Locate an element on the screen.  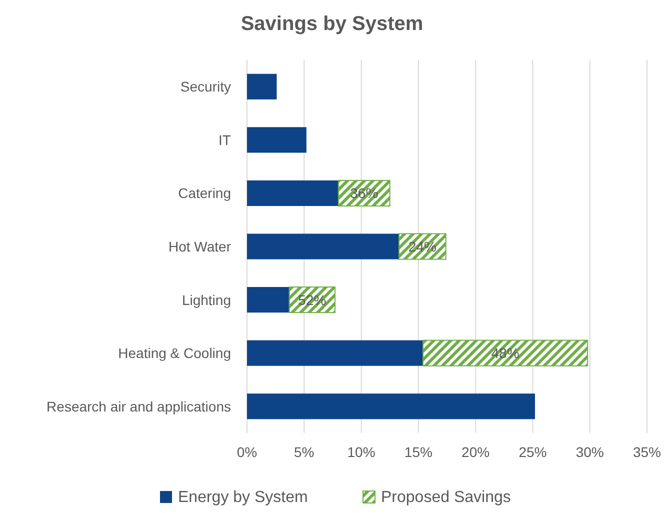
x-tick-label: 30% is located at coordinates (590, 452).